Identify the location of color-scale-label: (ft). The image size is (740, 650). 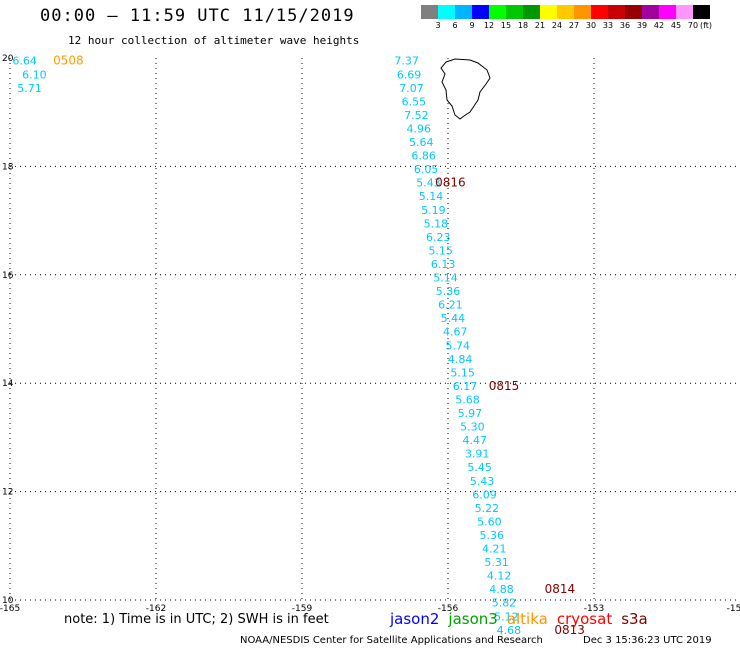
(706, 25).